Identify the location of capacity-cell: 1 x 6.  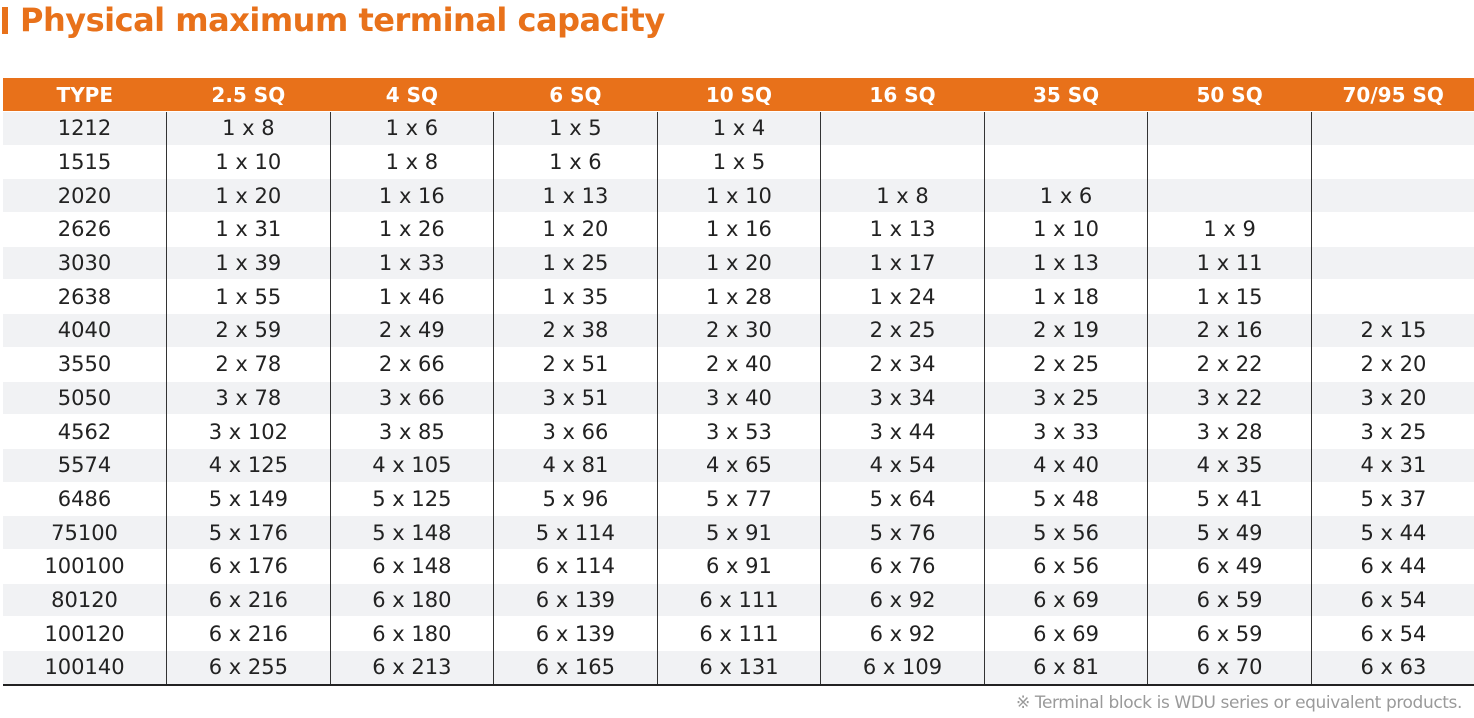
(411, 128).